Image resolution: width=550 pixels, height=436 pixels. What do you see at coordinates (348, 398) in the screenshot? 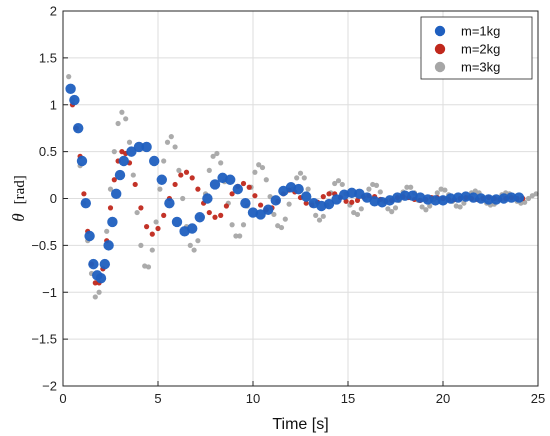
I see `x-tick-label: 15` at bounding box center [348, 398].